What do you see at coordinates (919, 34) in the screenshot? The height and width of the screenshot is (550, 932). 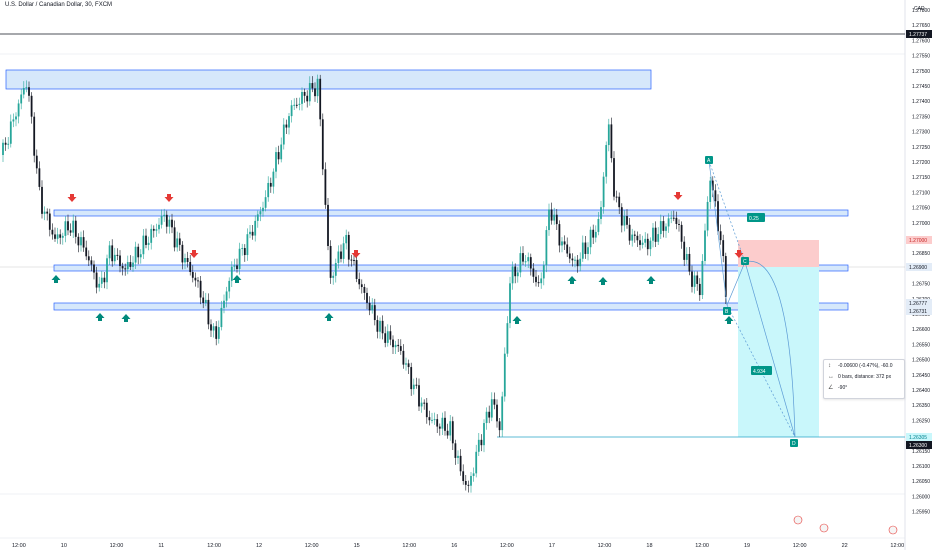 I see `last-price-tag: 1.27737` at bounding box center [919, 34].